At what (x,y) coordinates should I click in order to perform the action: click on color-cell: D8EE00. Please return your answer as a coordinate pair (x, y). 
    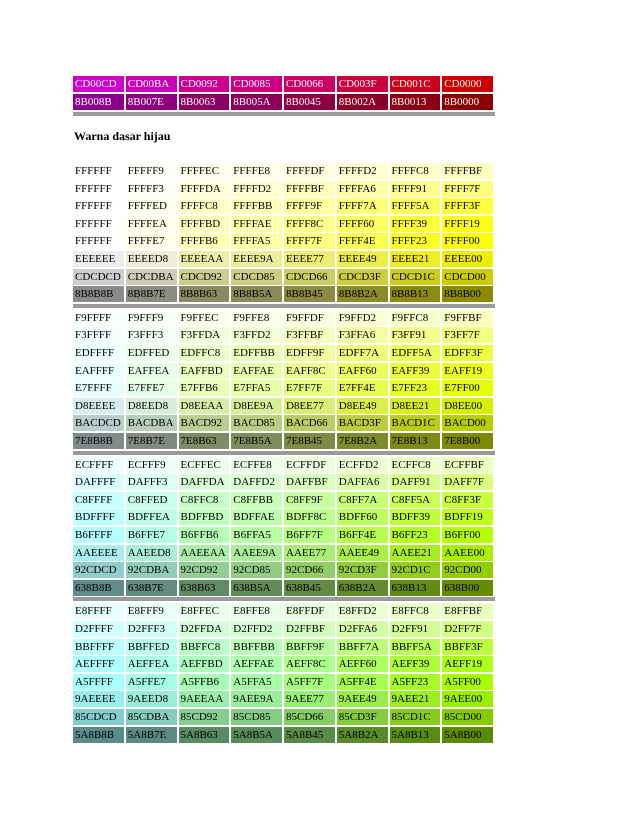
    Looking at the image, I should click on (467, 405).